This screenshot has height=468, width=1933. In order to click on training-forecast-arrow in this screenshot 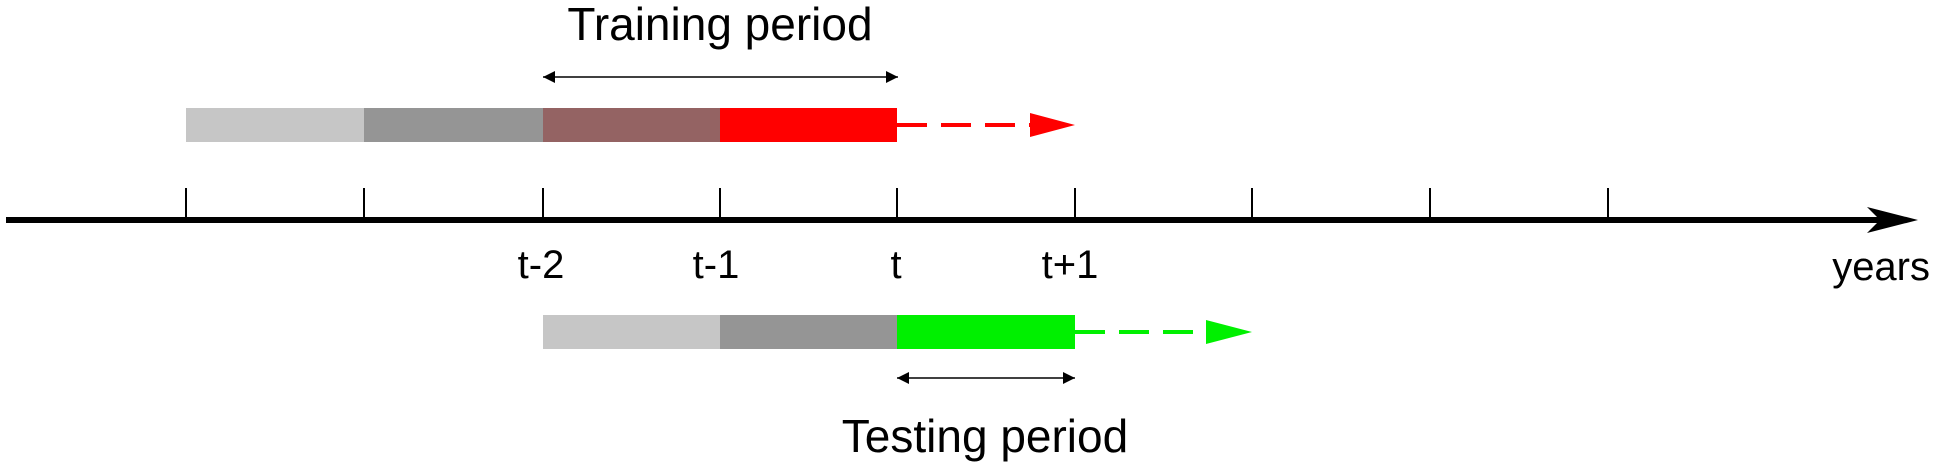, I will do `click(986, 125)`.